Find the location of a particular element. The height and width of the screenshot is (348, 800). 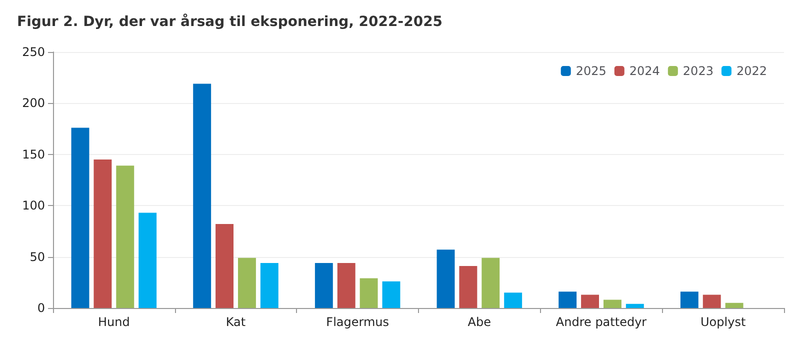

legend-label: 2023 is located at coordinates (698, 71).